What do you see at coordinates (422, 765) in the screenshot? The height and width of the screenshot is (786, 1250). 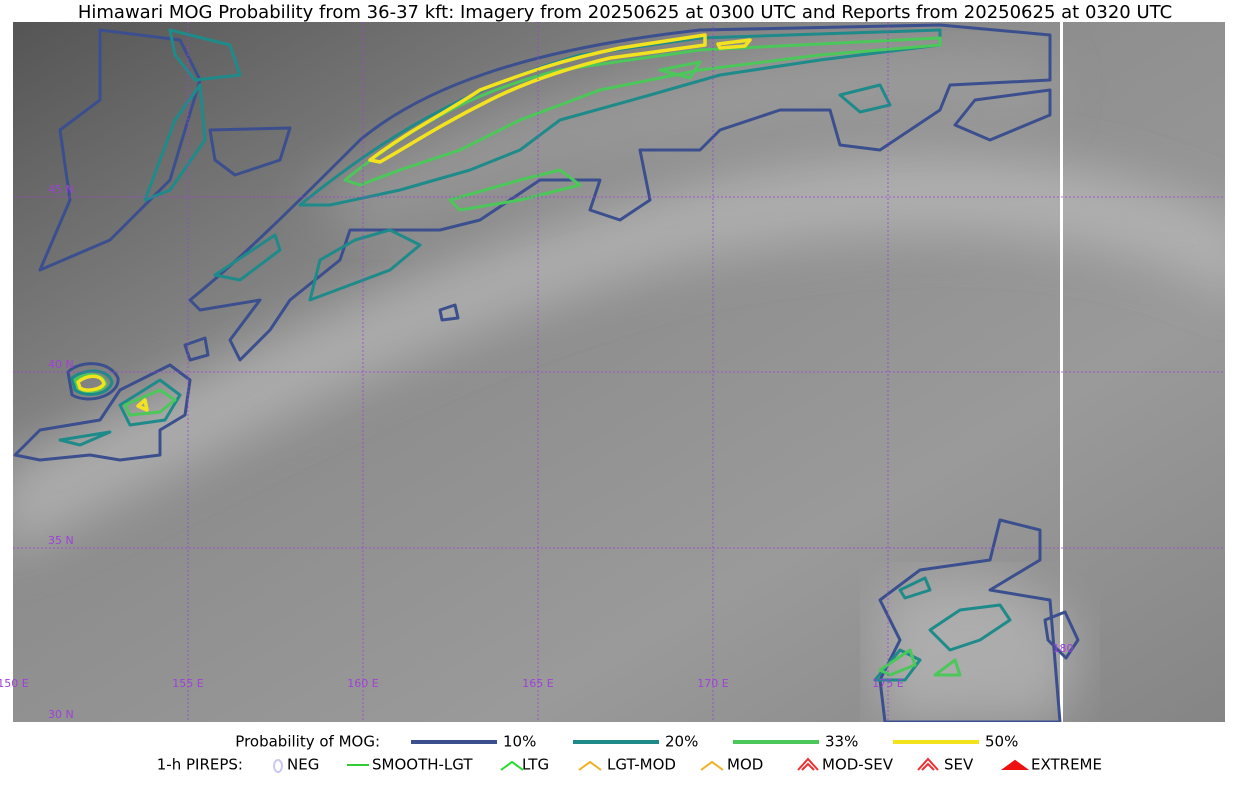 I see `legend-label: SMOOTH-LGT` at bounding box center [422, 765].